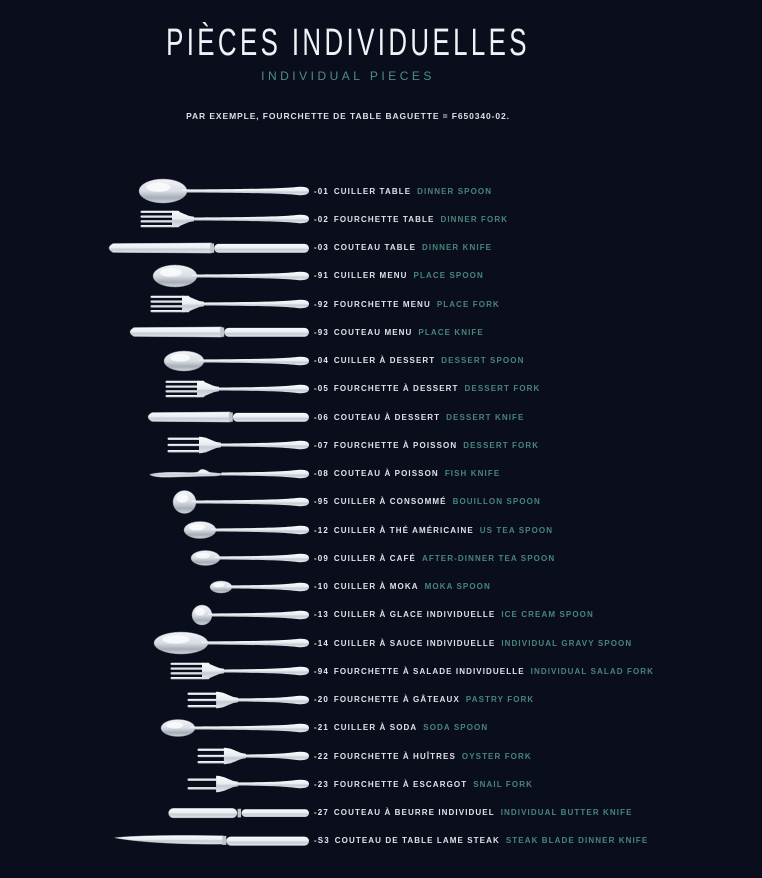 The height and width of the screenshot is (878, 762). What do you see at coordinates (592, 671) in the screenshot?
I see `item-name-en: INDIVIDUAL SALAD FORK` at bounding box center [592, 671].